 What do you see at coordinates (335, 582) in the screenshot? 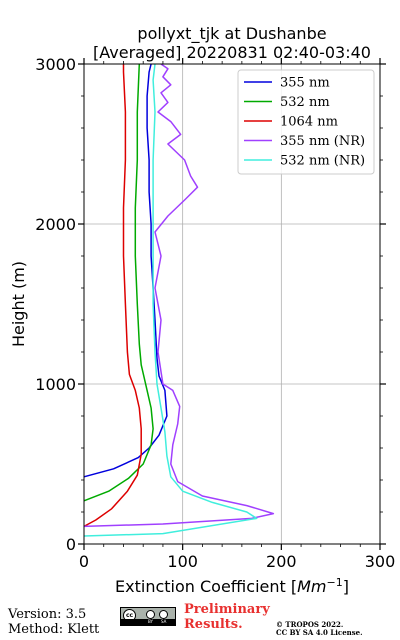
I see `x-axis-label-exponent: −1` at bounding box center [335, 582].